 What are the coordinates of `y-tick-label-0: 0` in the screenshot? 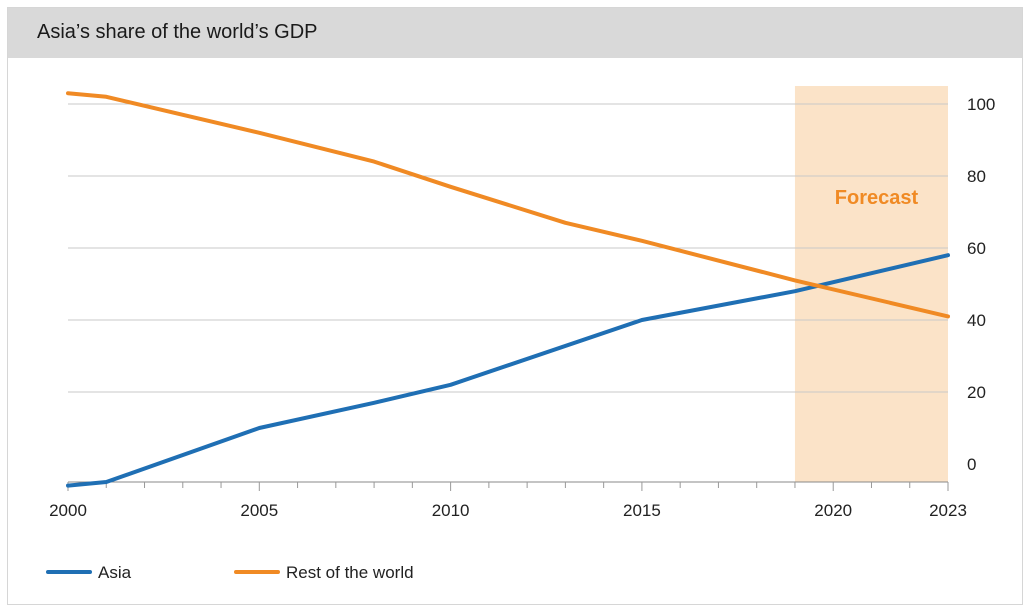 It's located at (971, 464).